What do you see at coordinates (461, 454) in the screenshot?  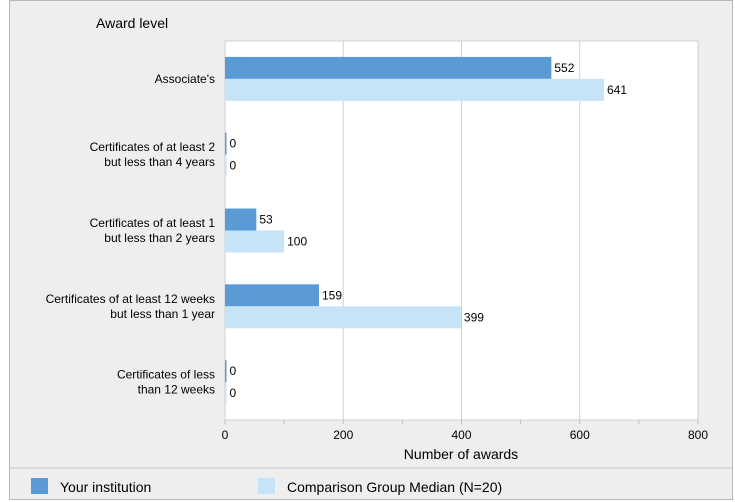 I see `x-axis-title: Number of awards` at bounding box center [461, 454].